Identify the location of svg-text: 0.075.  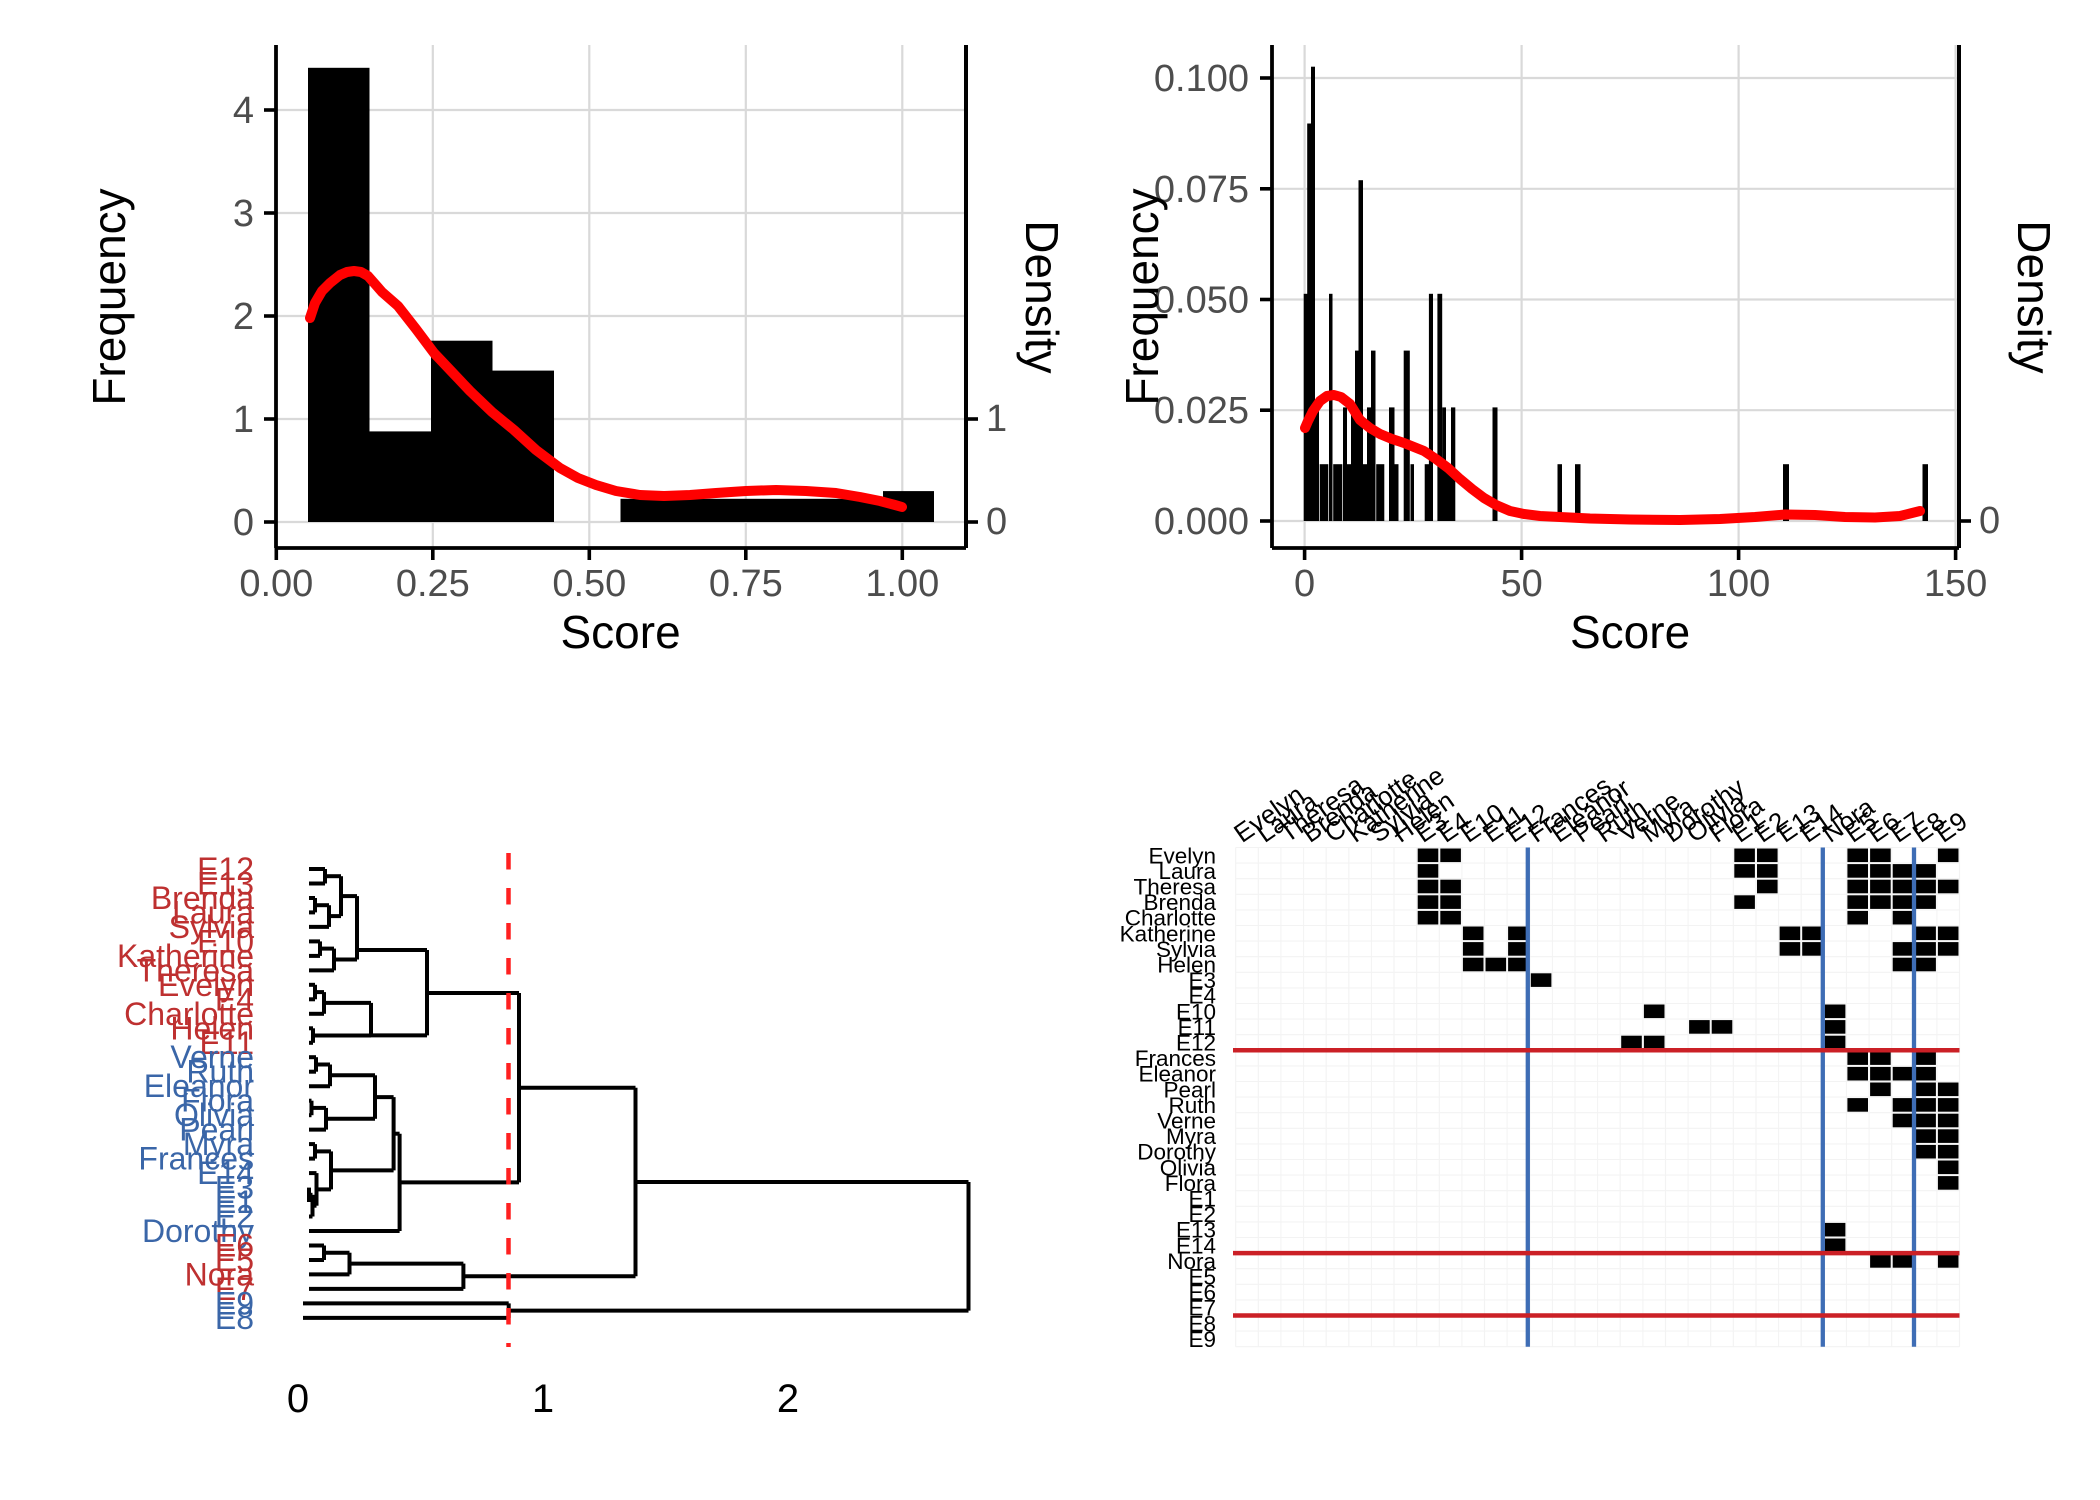
(1201, 190).